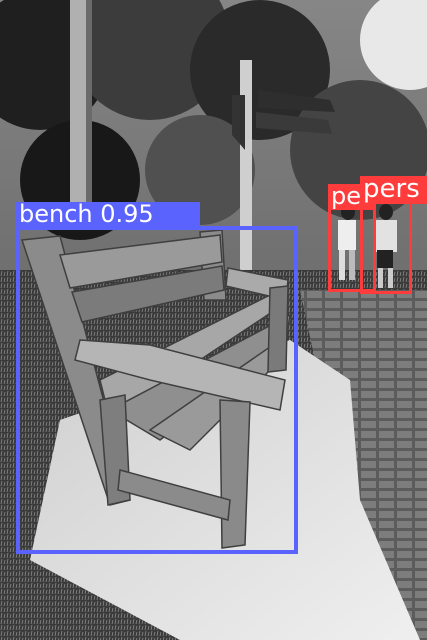 This screenshot has height=640, width=427. Describe the element at coordinates (108, 215) in the screenshot. I see `detection-label-bench-1: bench 0.95` at that location.